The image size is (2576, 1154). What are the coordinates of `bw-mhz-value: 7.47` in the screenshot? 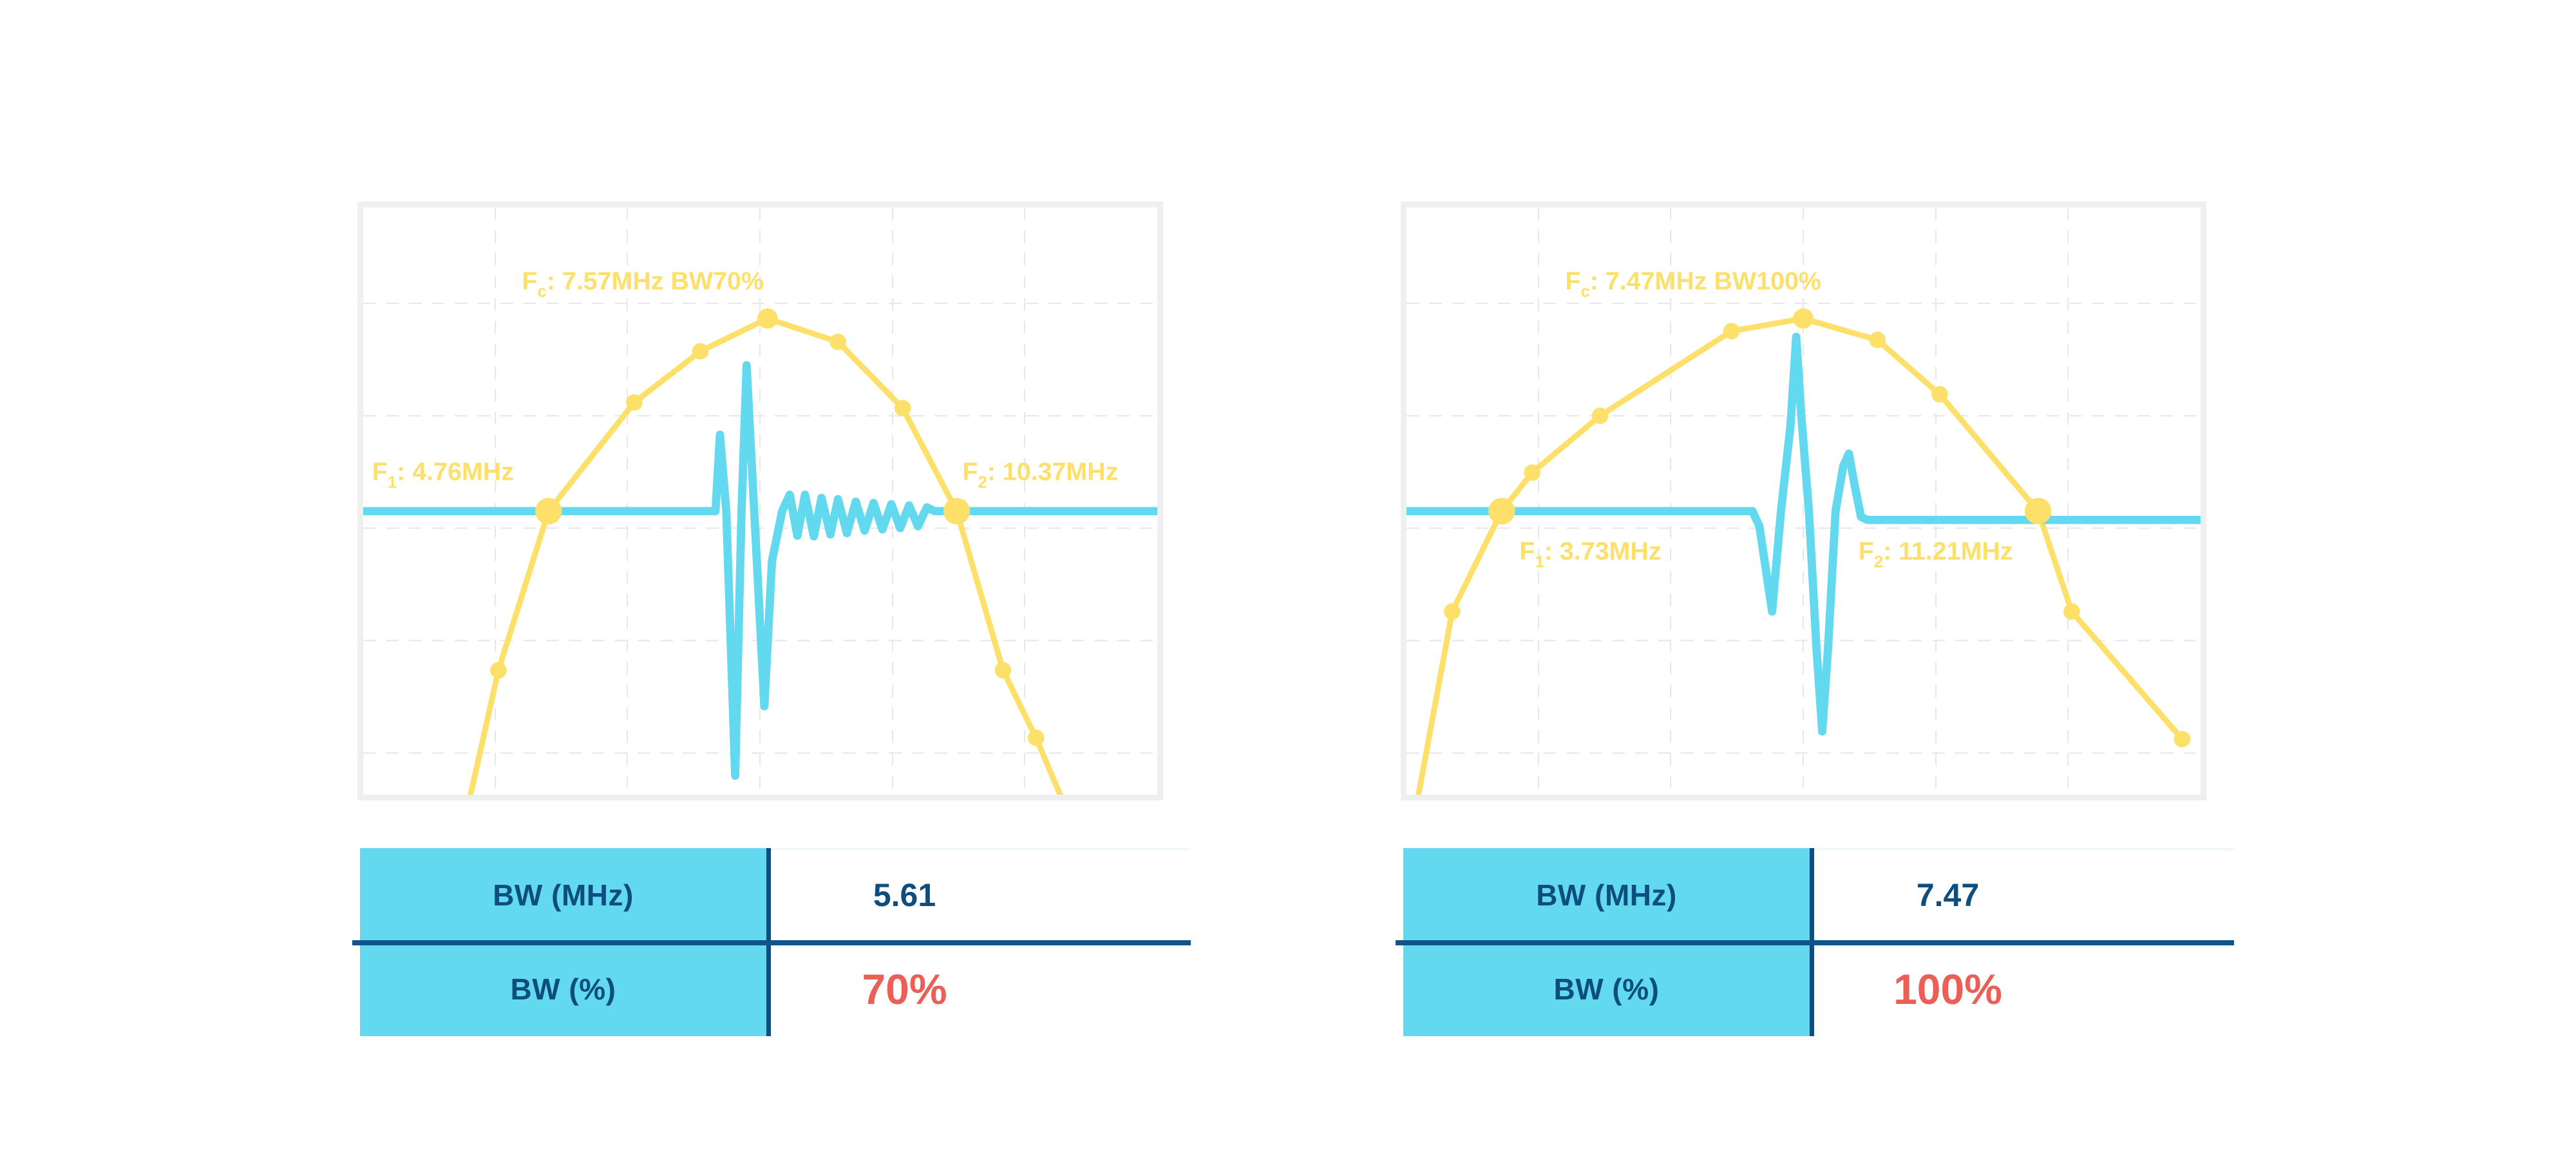 It's located at (1948, 895).